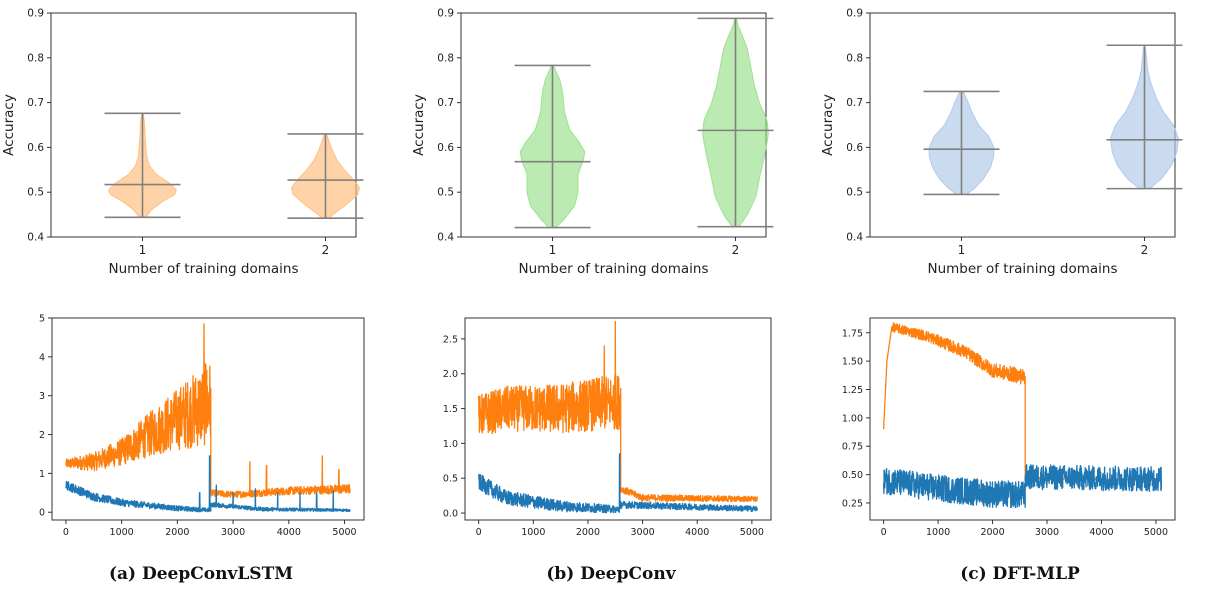 The image size is (1212, 596). I want to click on y-tick-label: 2.0, so click(450, 374).